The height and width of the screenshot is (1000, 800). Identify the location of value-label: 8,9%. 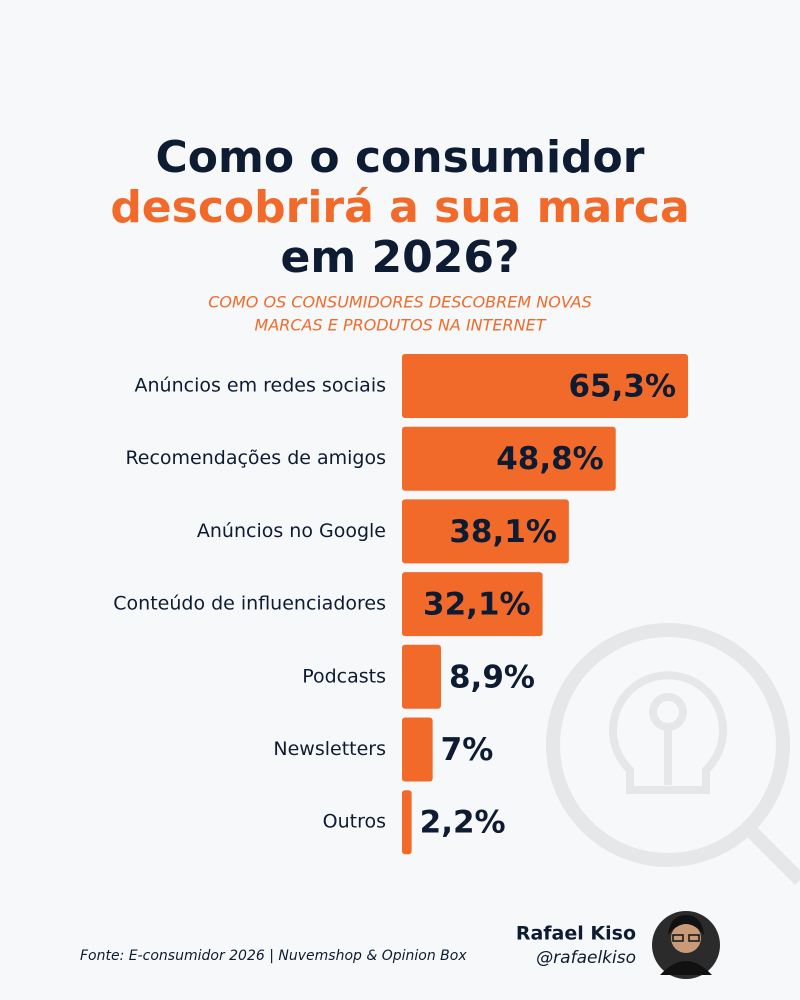
(492, 677).